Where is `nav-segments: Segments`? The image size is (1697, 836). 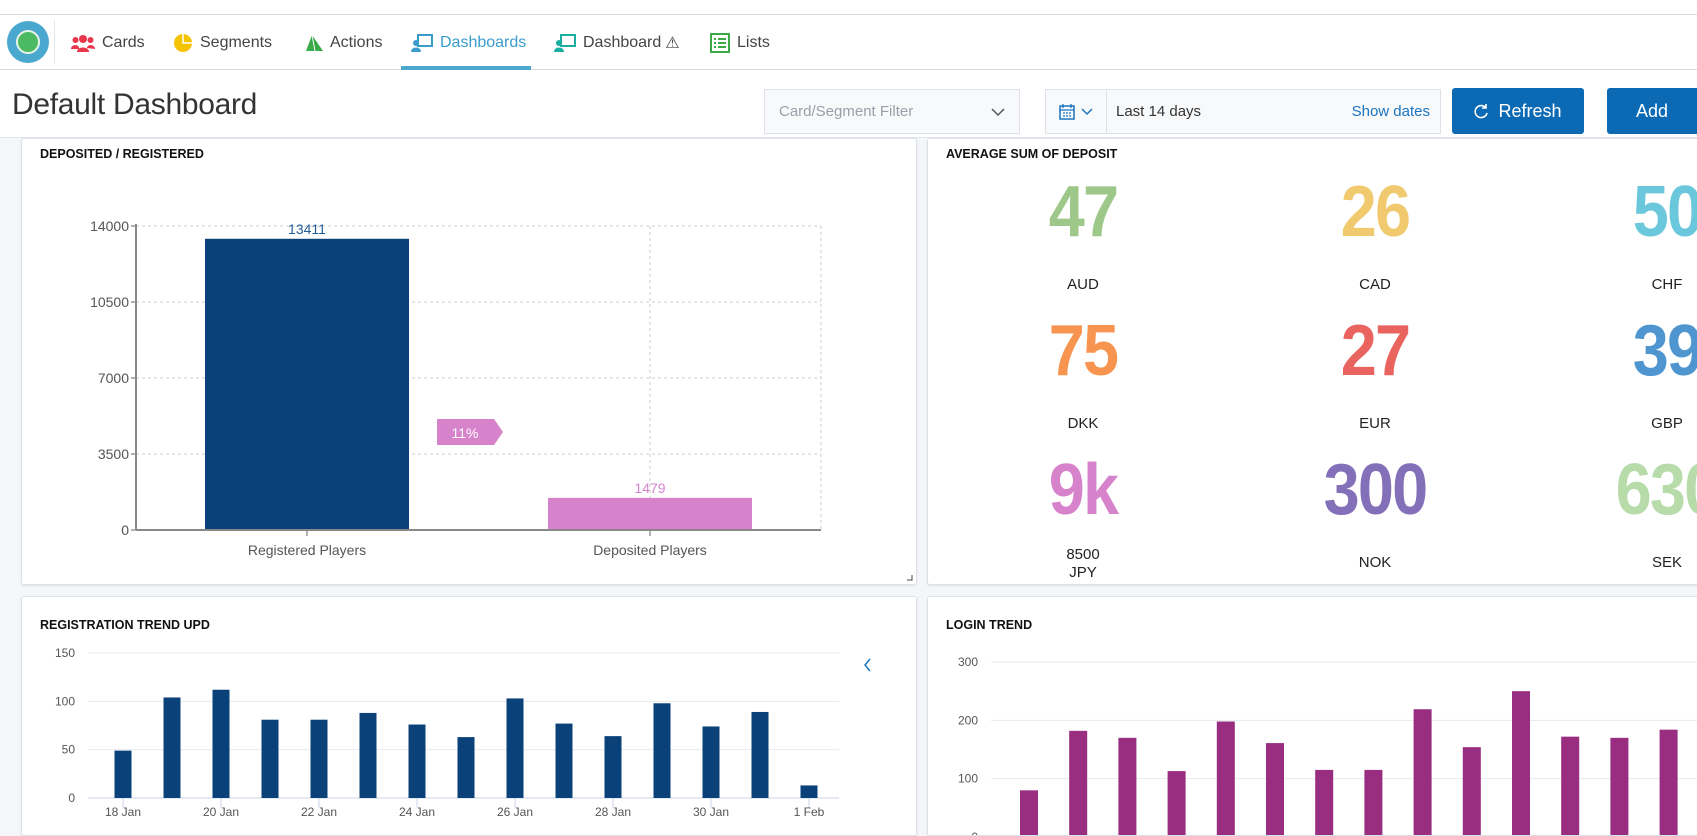
nav-segments: Segments is located at coordinates (222, 42).